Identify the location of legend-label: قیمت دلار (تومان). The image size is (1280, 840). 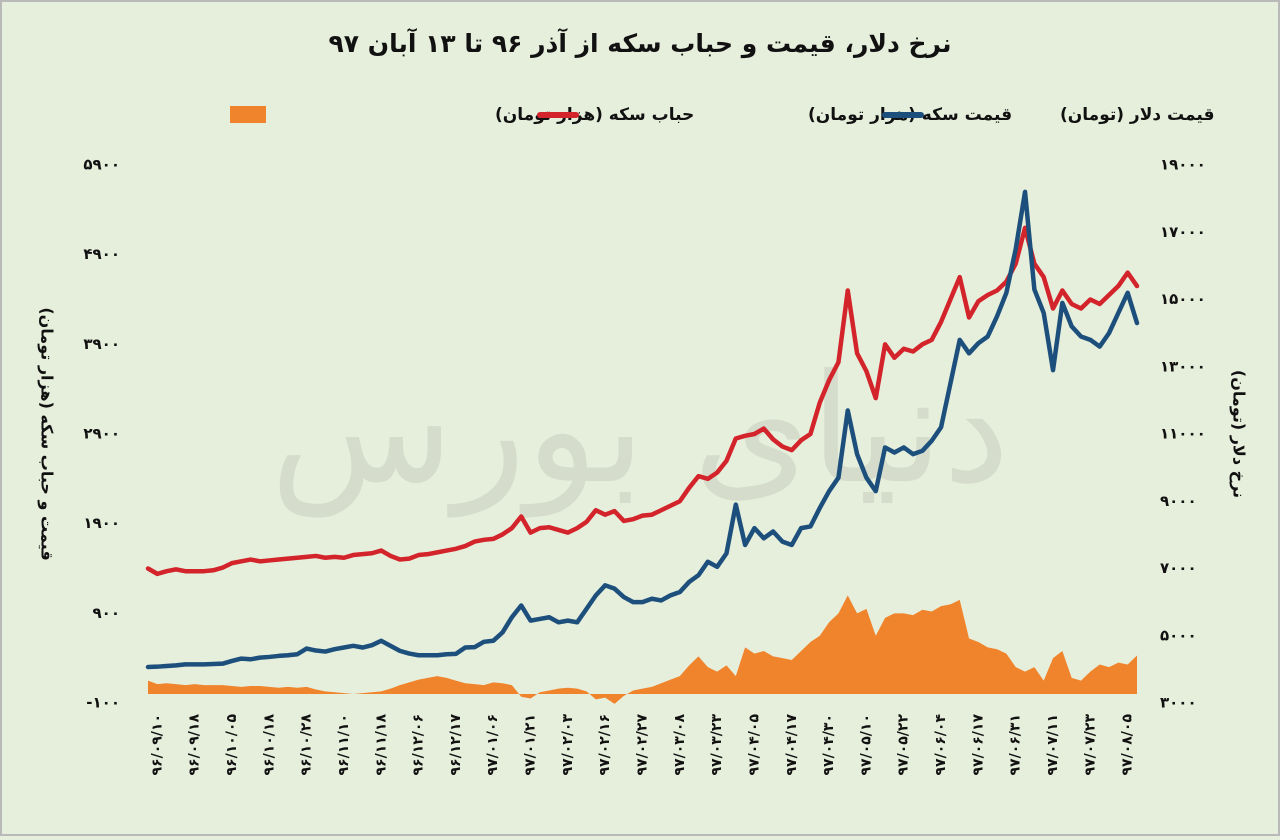
(1137, 115).